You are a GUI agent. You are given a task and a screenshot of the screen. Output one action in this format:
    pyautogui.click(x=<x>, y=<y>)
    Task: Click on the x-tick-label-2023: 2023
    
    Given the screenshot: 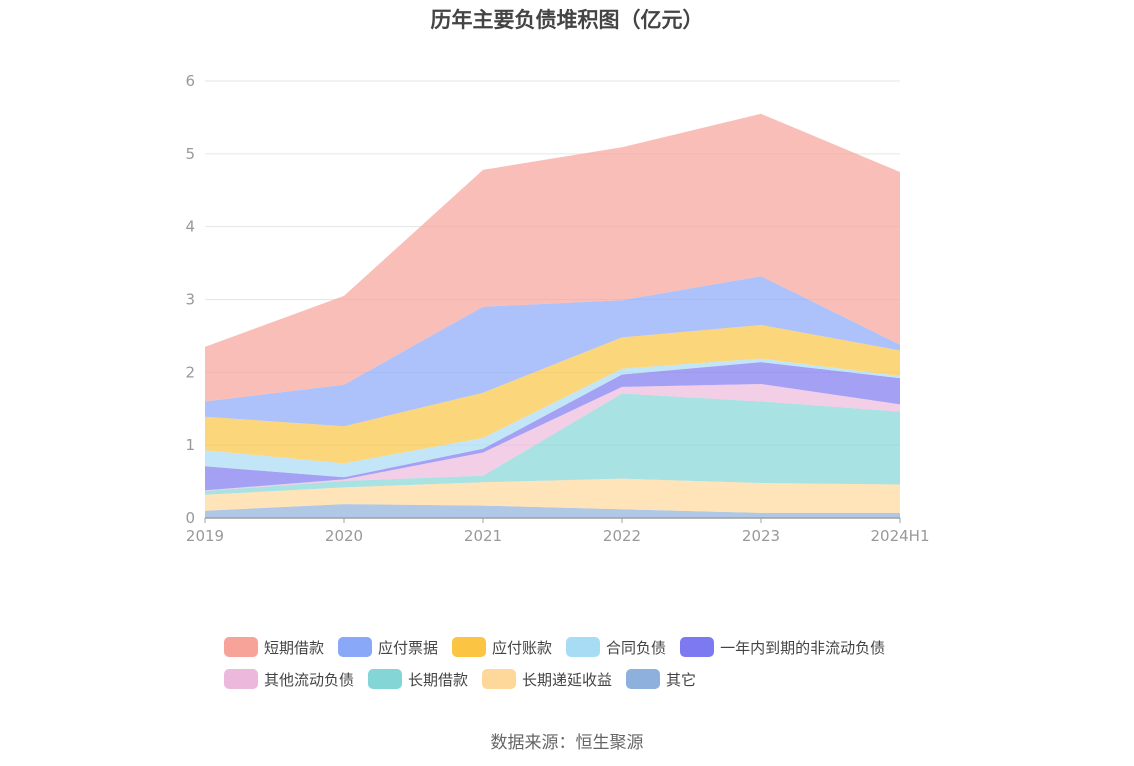 What is the action you would take?
    pyautogui.click(x=761, y=536)
    